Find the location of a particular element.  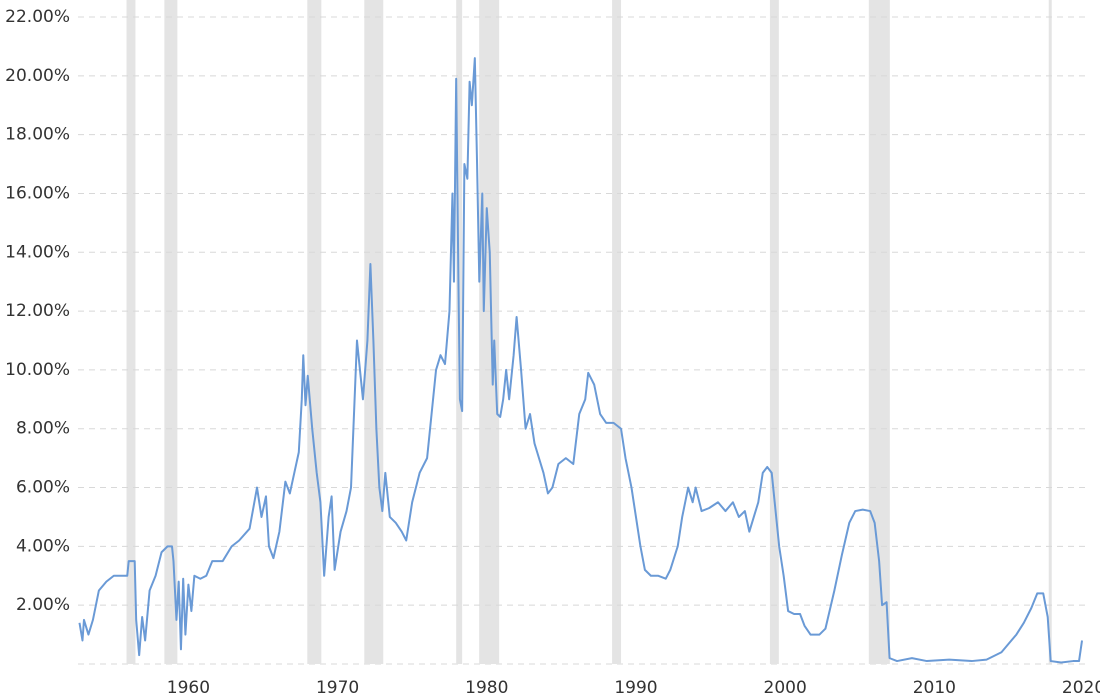

y-tick-label: 20.00% is located at coordinates (37, 76).